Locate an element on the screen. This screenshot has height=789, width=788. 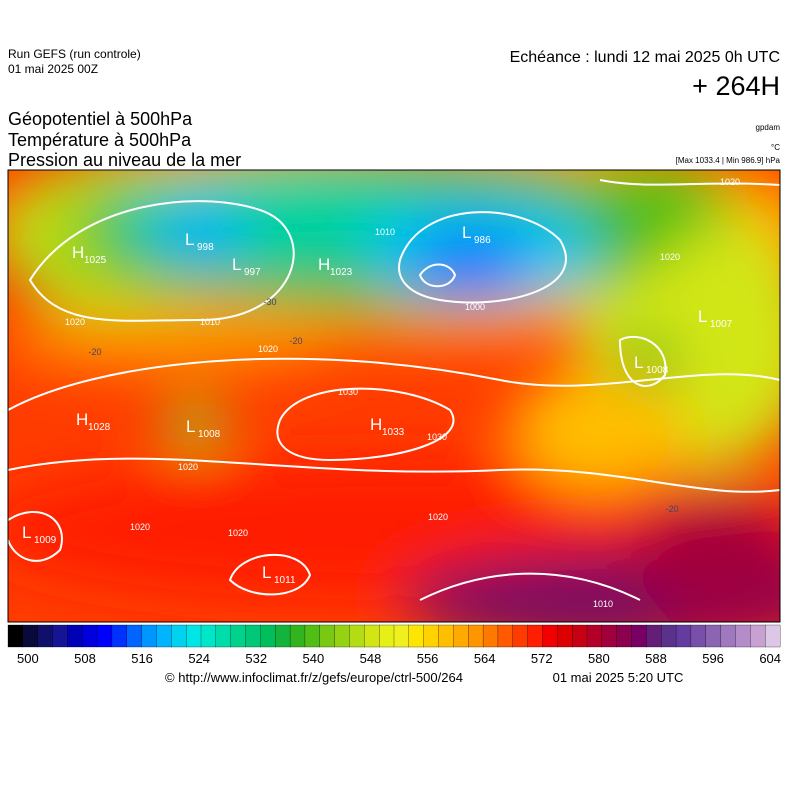
title: Pression au niveau de la mer is located at coordinates (124, 160).